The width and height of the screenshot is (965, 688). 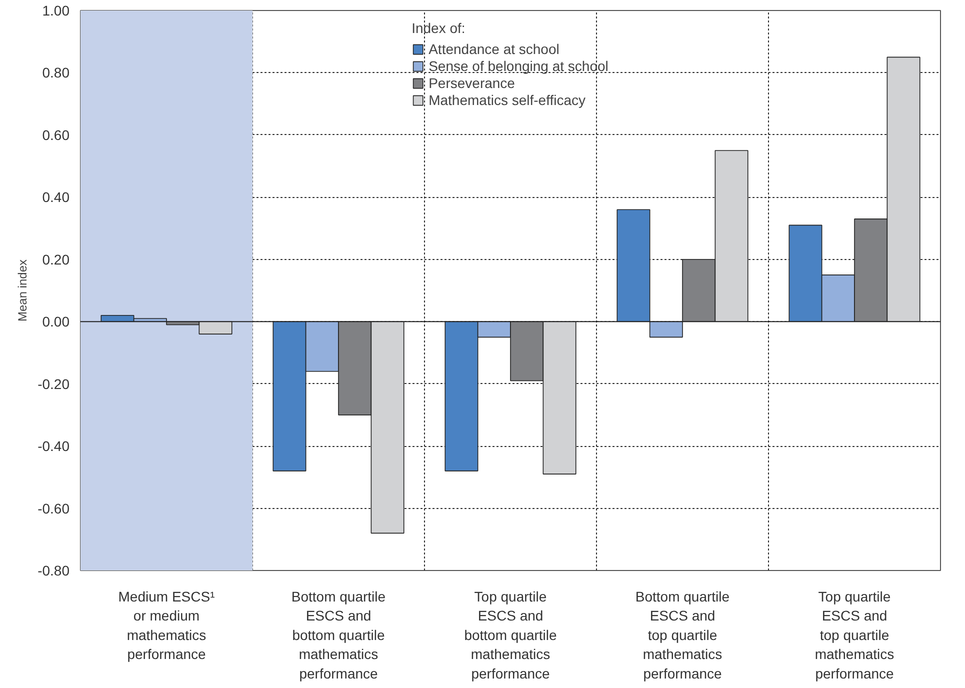 What do you see at coordinates (56, 197) in the screenshot?
I see `y-tick-label: 0.40` at bounding box center [56, 197].